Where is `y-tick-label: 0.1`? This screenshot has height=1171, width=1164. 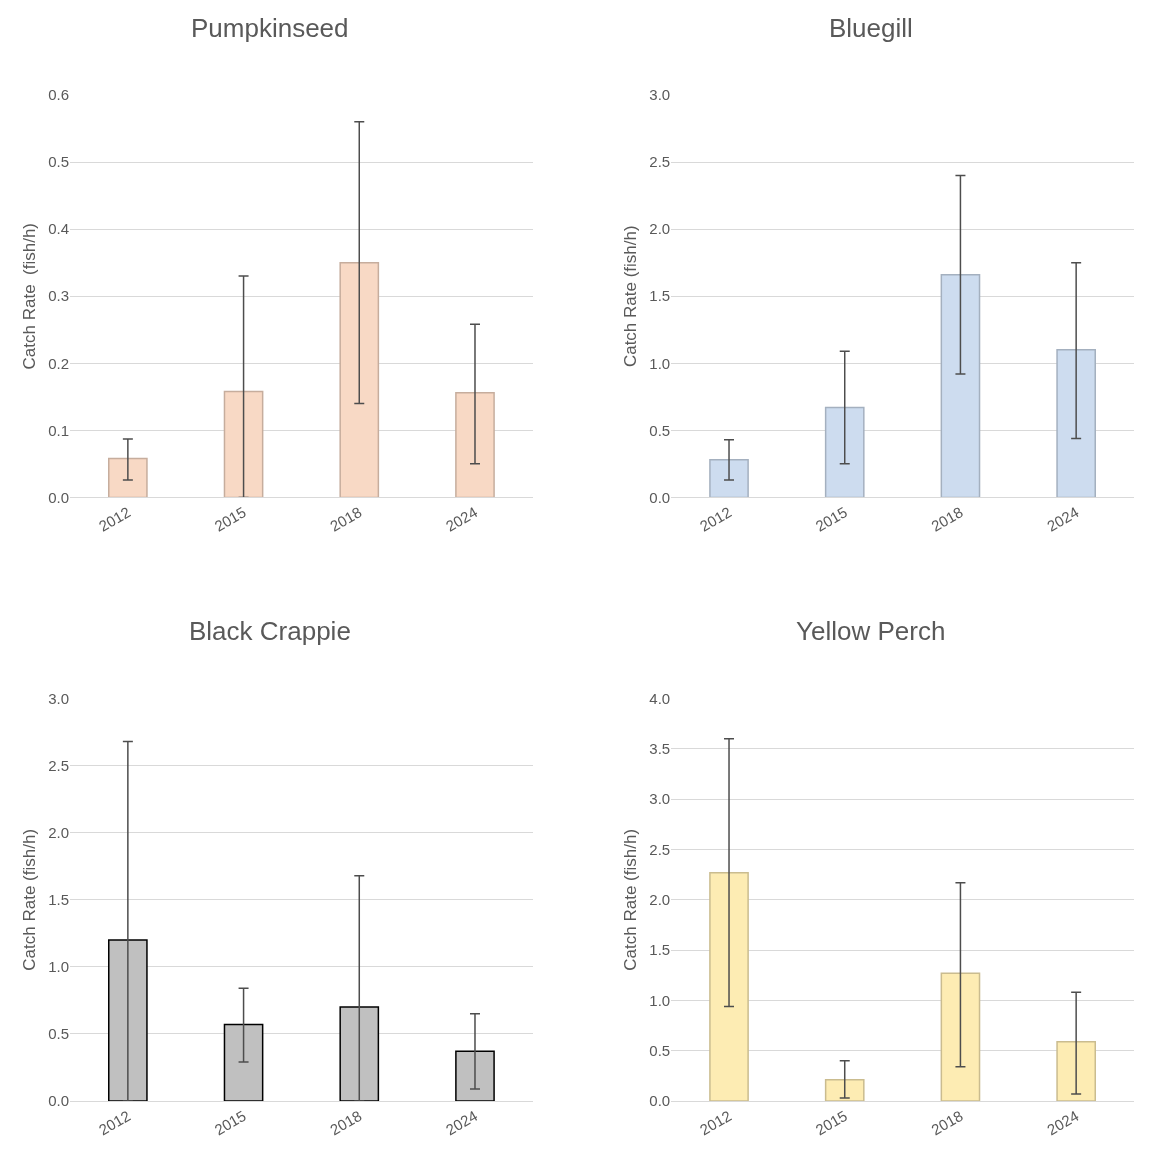 y-tick-label: 0.1 is located at coordinates (58, 430).